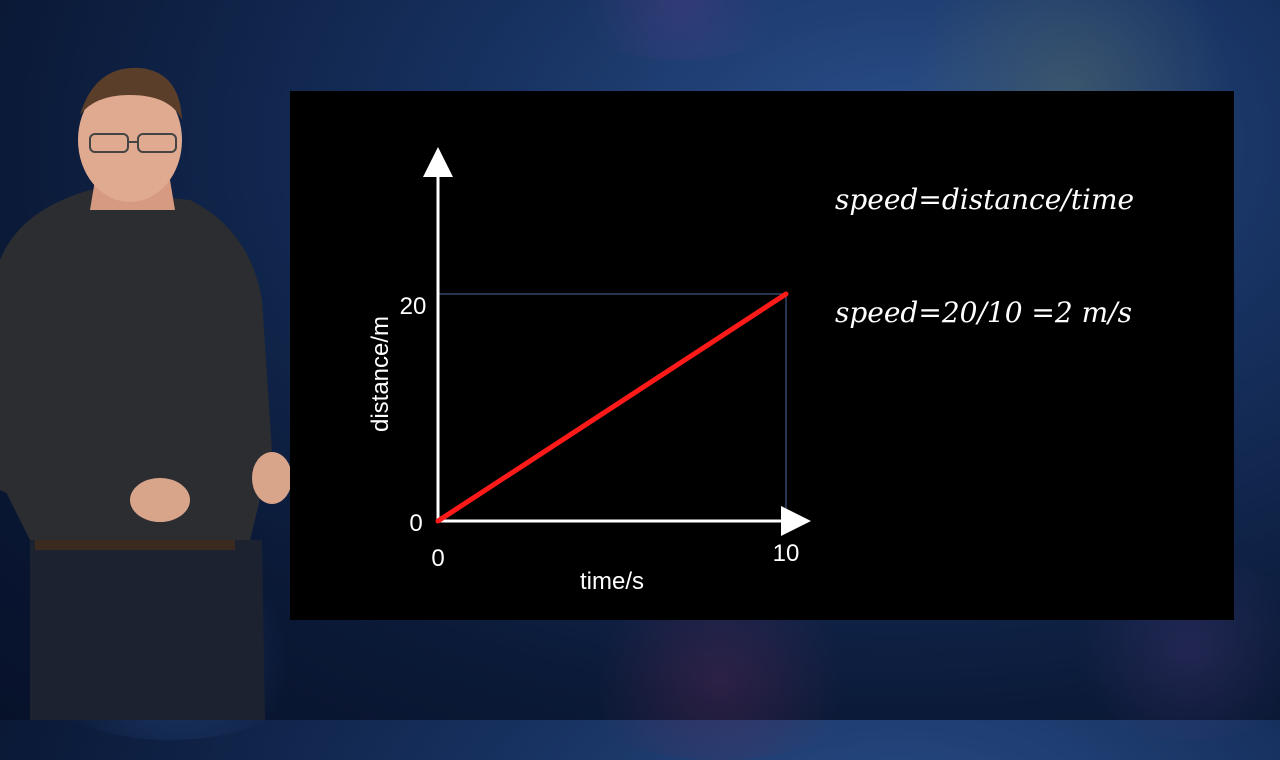  Describe the element at coordinates (612, 581) in the screenshot. I see `x-axis-label: time/s` at that location.